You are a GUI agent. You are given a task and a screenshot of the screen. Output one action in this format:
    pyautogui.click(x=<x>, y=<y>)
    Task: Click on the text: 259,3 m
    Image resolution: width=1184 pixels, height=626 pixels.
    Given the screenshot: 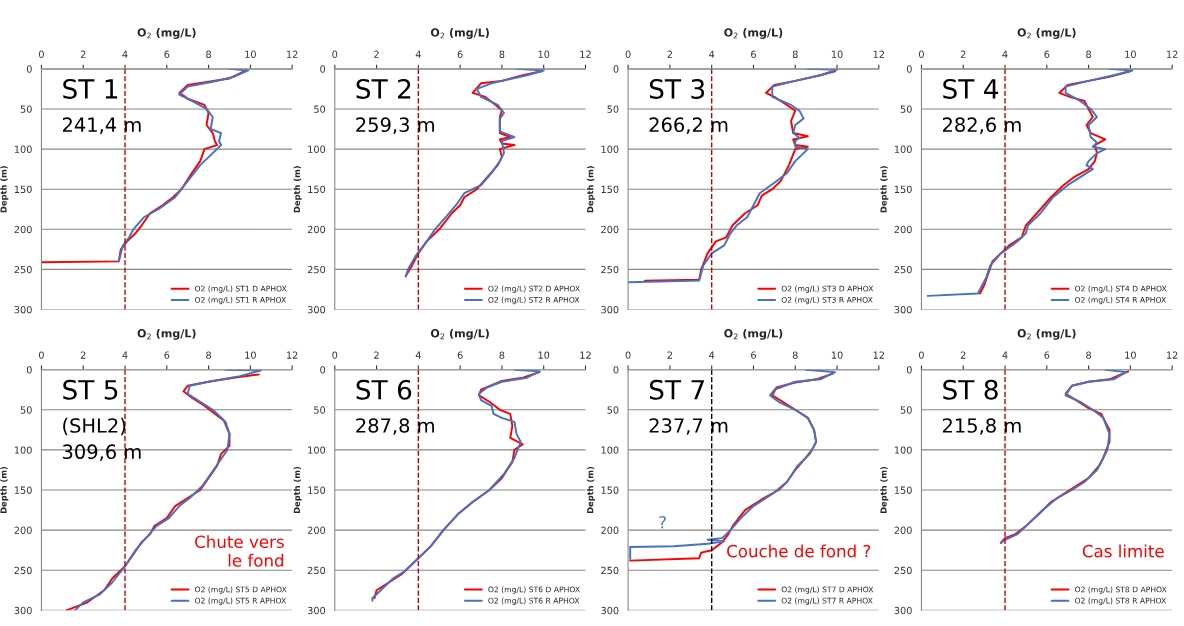 What is the action you would take?
    pyautogui.click(x=395, y=126)
    